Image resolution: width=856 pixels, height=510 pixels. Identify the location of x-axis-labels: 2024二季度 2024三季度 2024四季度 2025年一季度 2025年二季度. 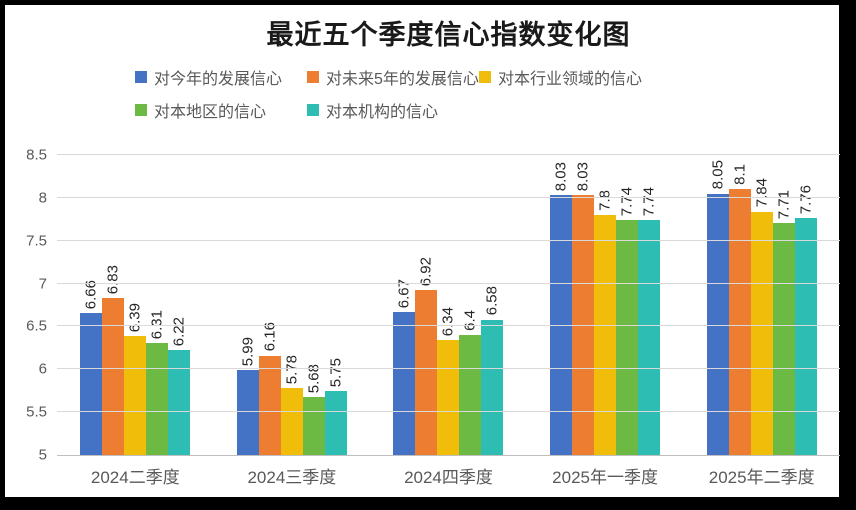
(448, 475).